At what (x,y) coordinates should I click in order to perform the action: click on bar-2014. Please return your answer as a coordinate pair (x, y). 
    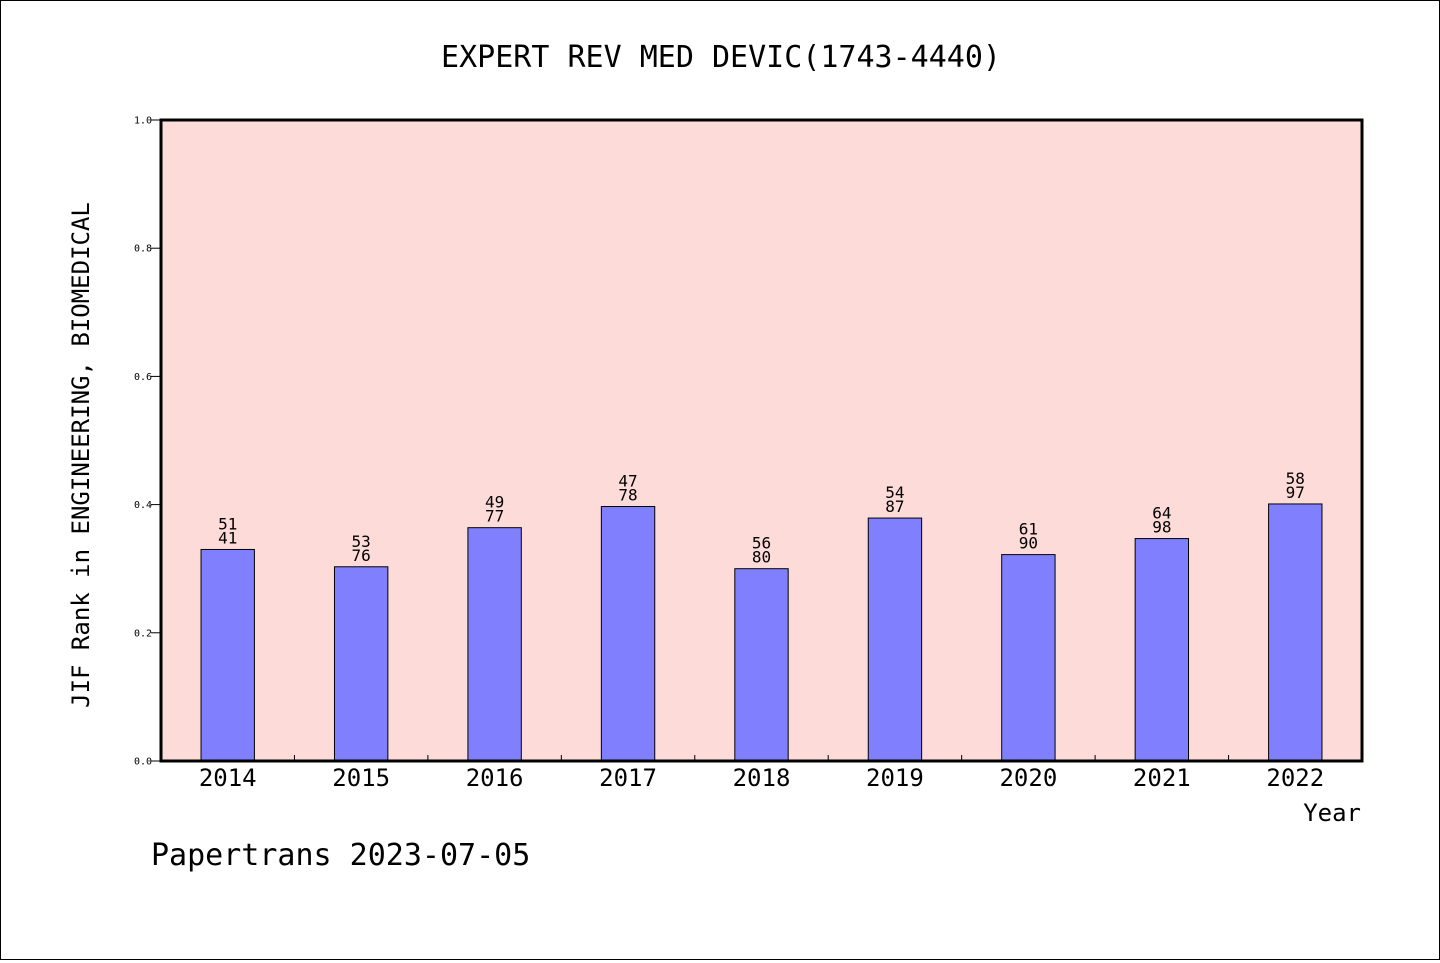
    Looking at the image, I should click on (227, 655).